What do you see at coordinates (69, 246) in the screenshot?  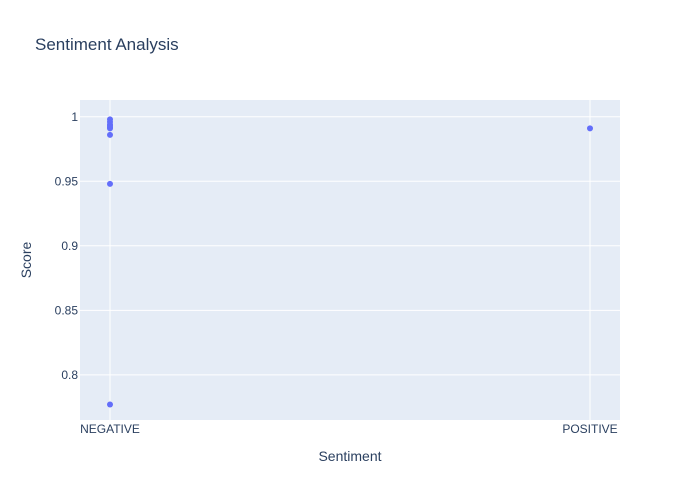 I see `y-tick-label: 0.9` at bounding box center [69, 246].